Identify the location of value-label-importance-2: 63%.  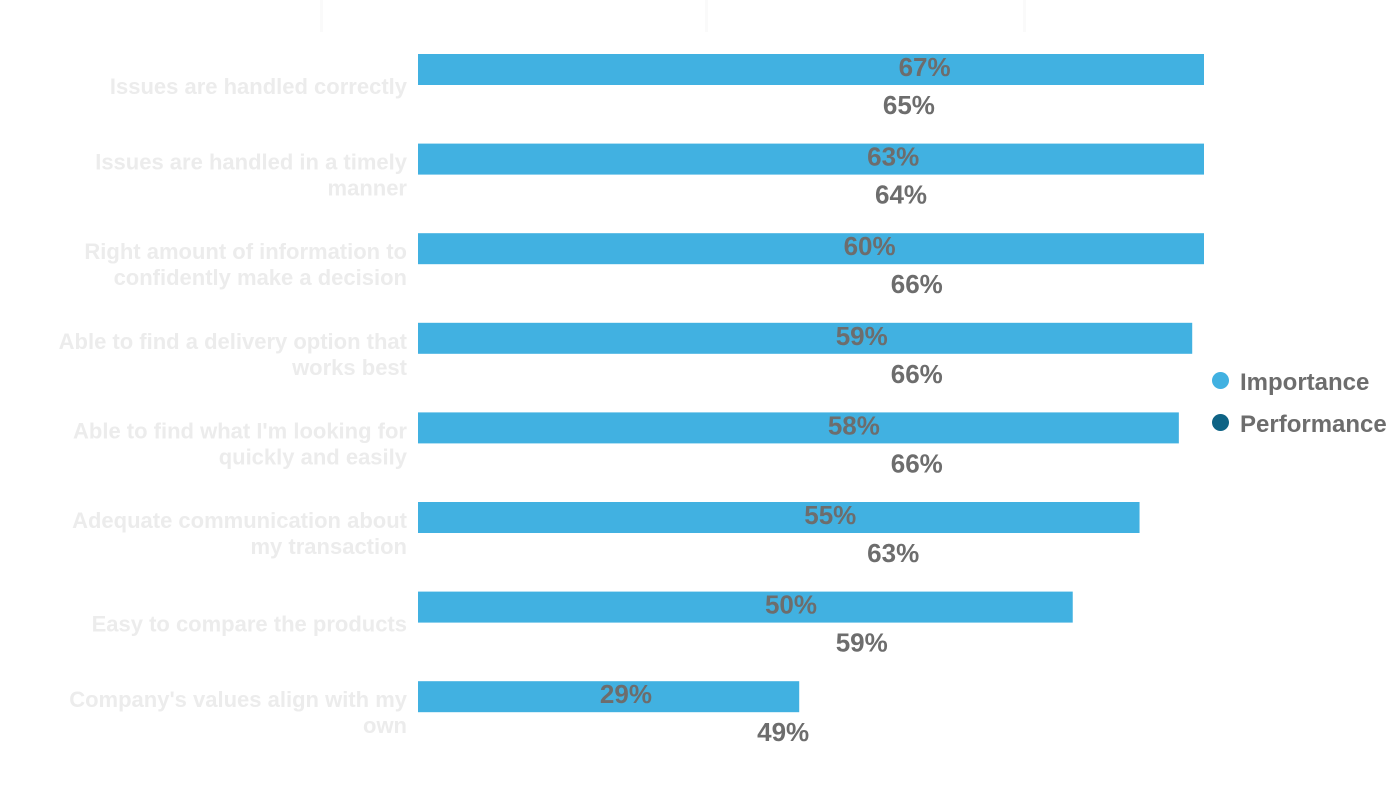
(893, 157).